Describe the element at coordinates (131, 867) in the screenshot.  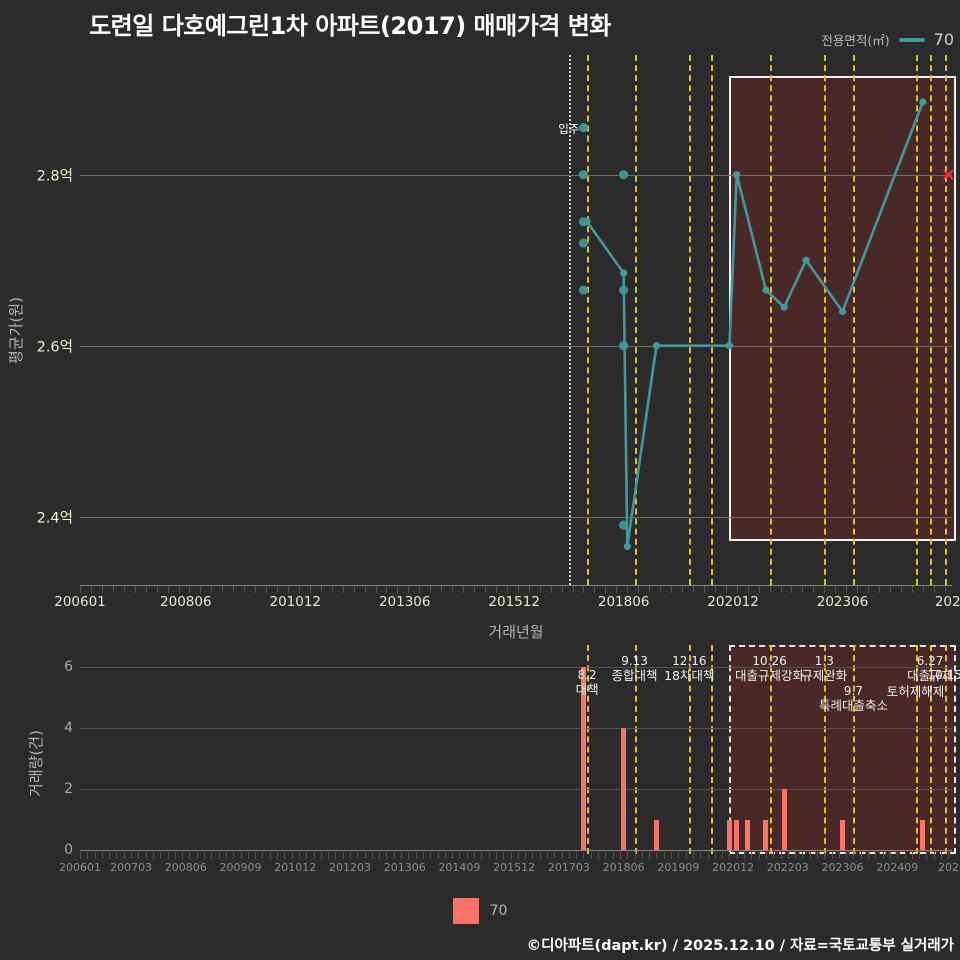
I see `volume-x-tick: 200703` at that location.